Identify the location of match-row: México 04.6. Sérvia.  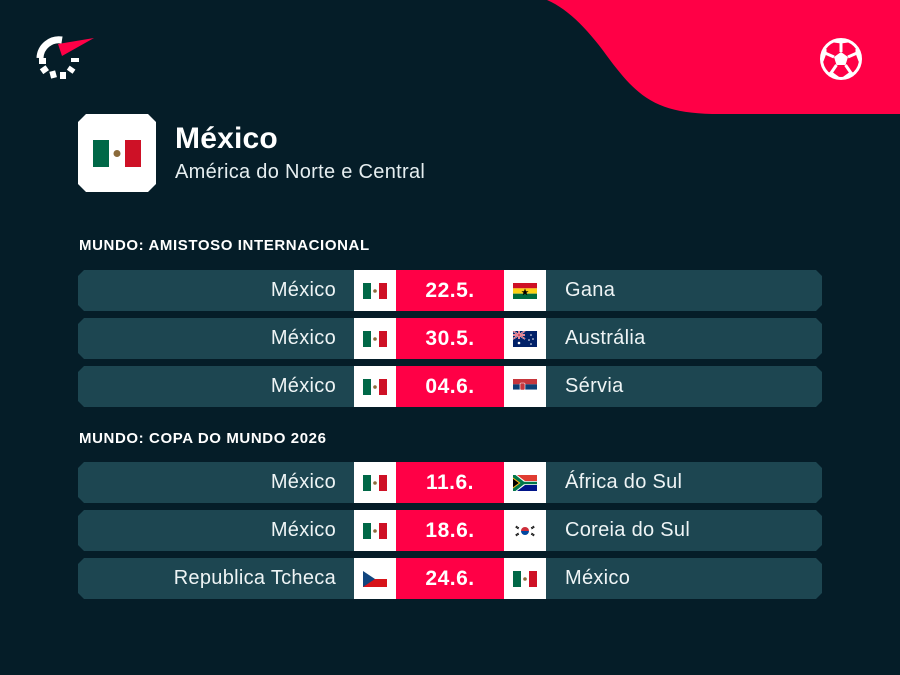
(450, 386).